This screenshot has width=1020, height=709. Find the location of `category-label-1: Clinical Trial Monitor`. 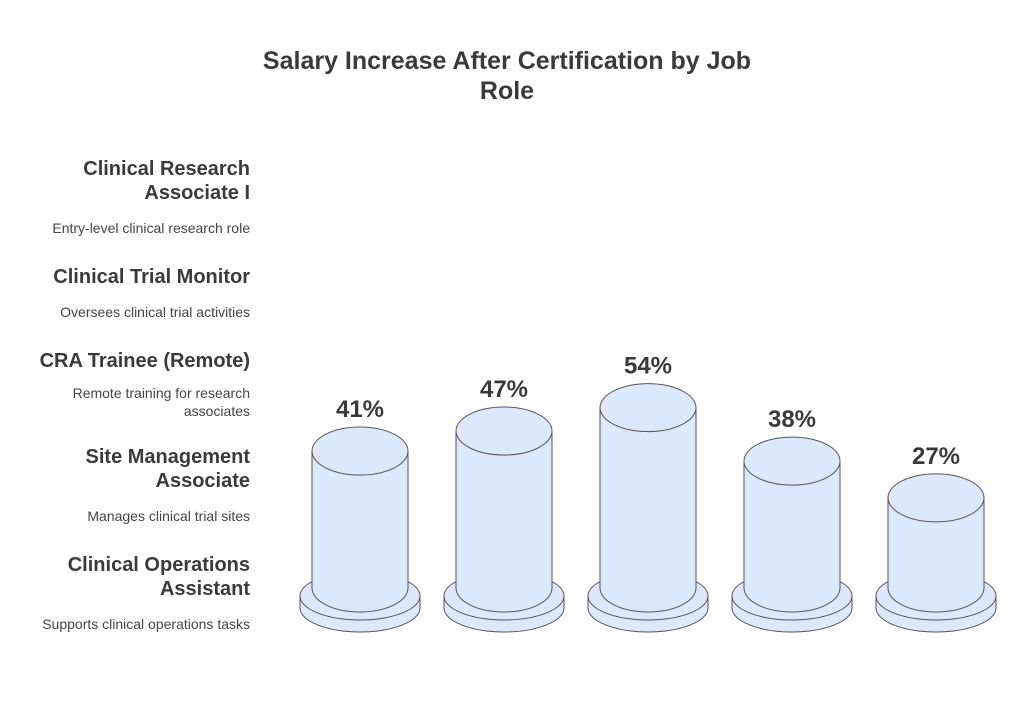

category-label-1: Clinical Trial Monitor is located at coordinates (151, 277).